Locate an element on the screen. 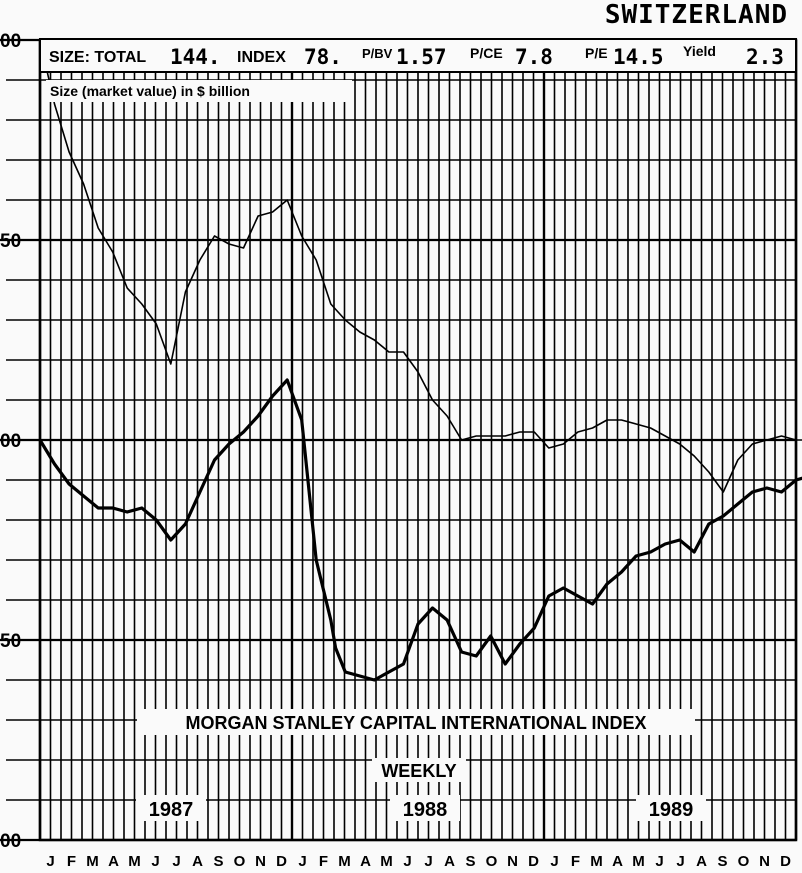  index-label: INDEX is located at coordinates (261, 57).